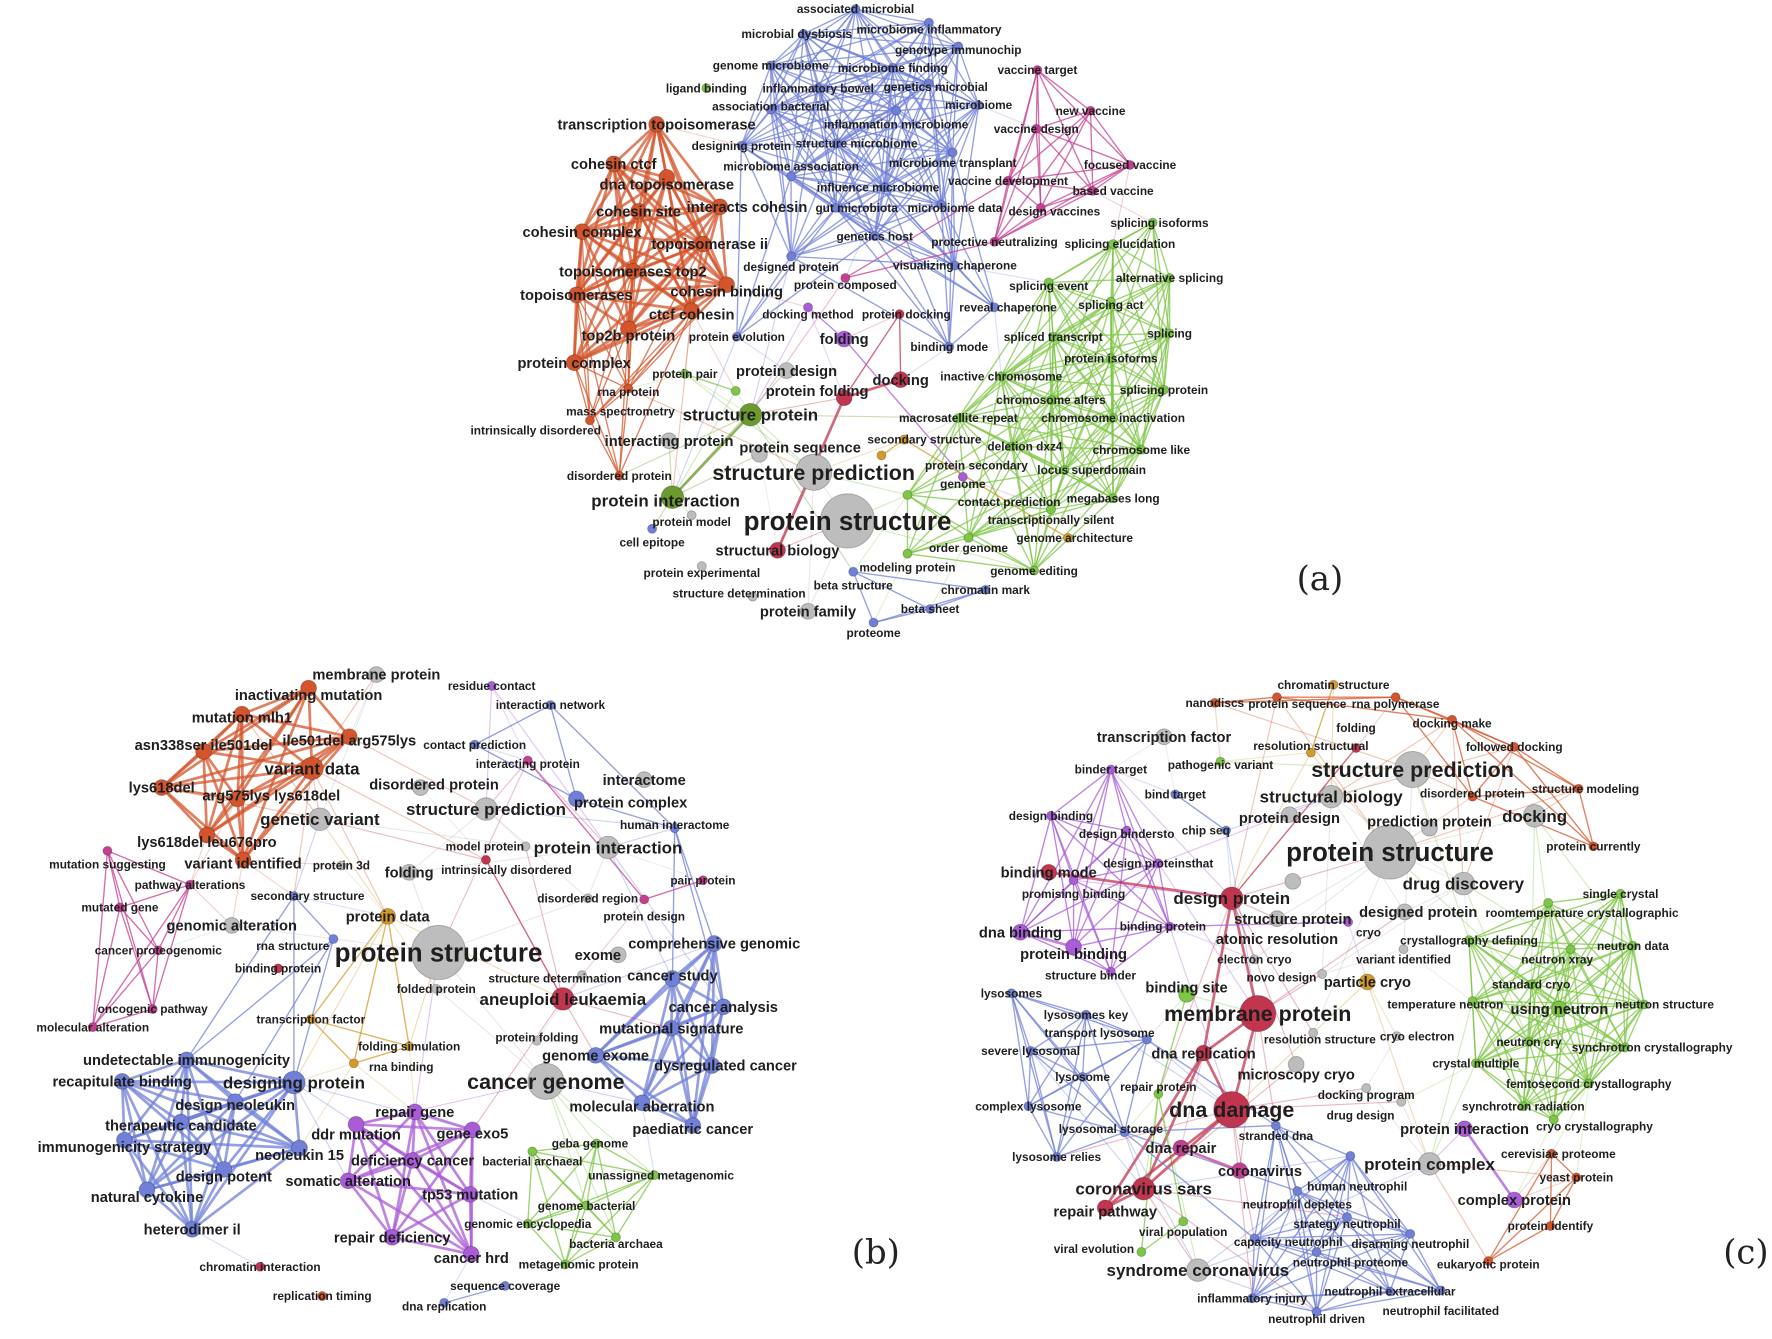 The image size is (1772, 1339). Describe the element at coordinates (532, 1162) in the screenshot. I see `node-label-bacterial-archaeal: bacterial archaeal` at that location.